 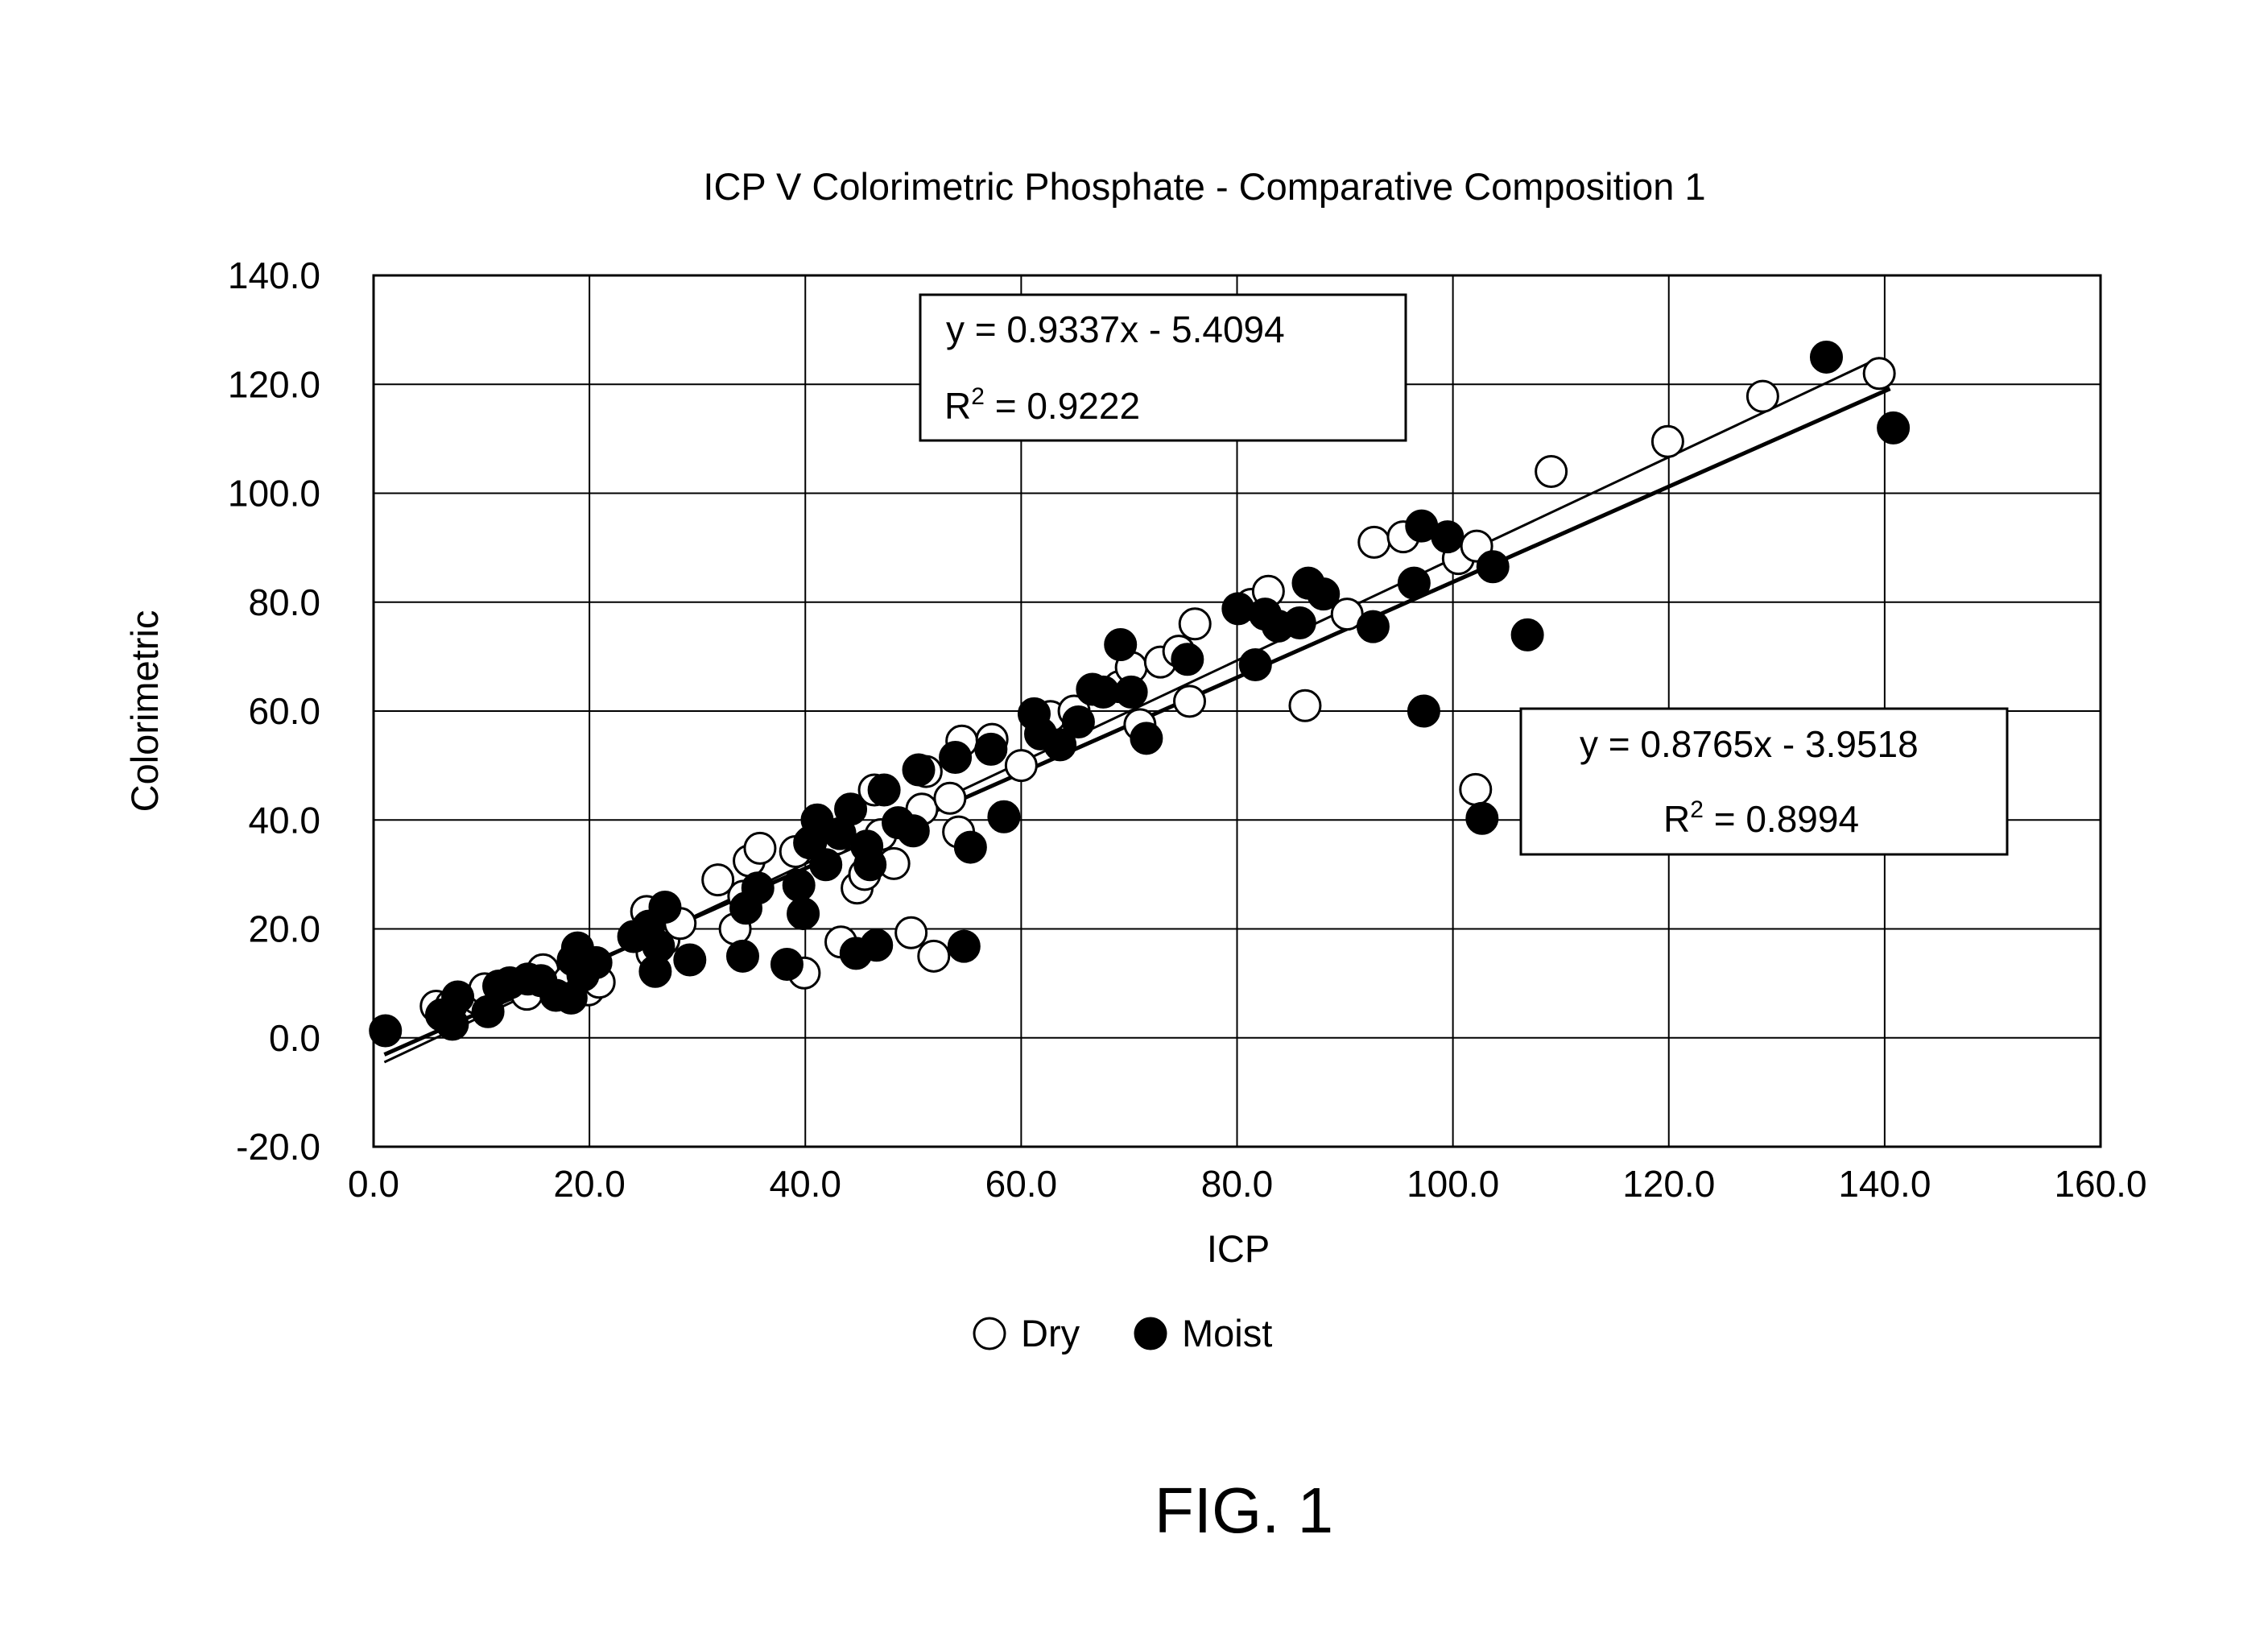 What do you see at coordinates (1227, 1333) in the screenshot?
I see `legend-moist-label: Moist` at bounding box center [1227, 1333].